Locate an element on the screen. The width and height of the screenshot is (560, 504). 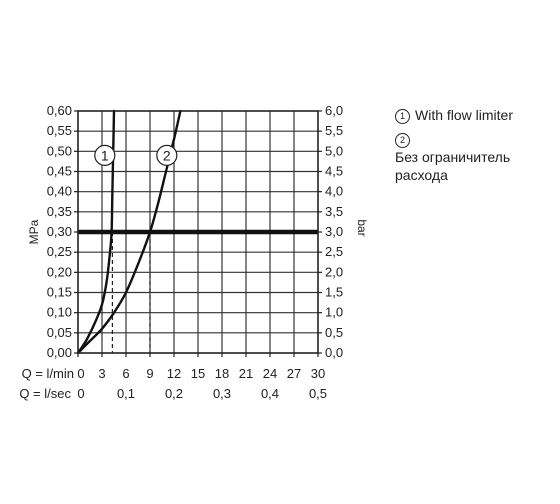
x-lsec-tick-label: 0,5 is located at coordinates (318, 393).